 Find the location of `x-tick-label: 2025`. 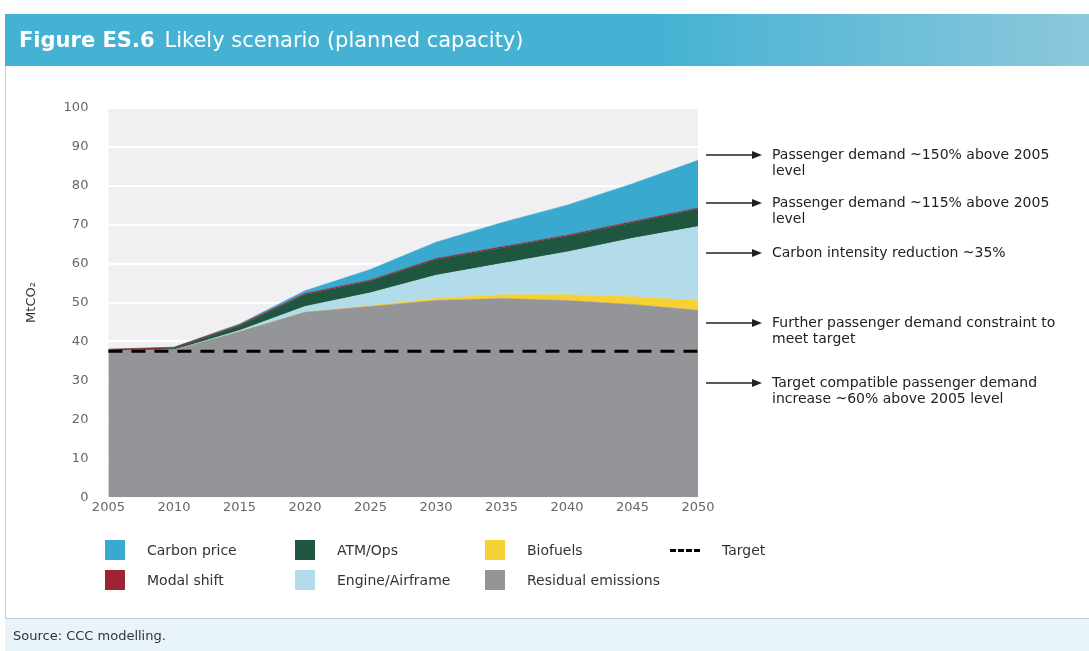

x-tick-label: 2025 is located at coordinates (370, 507).